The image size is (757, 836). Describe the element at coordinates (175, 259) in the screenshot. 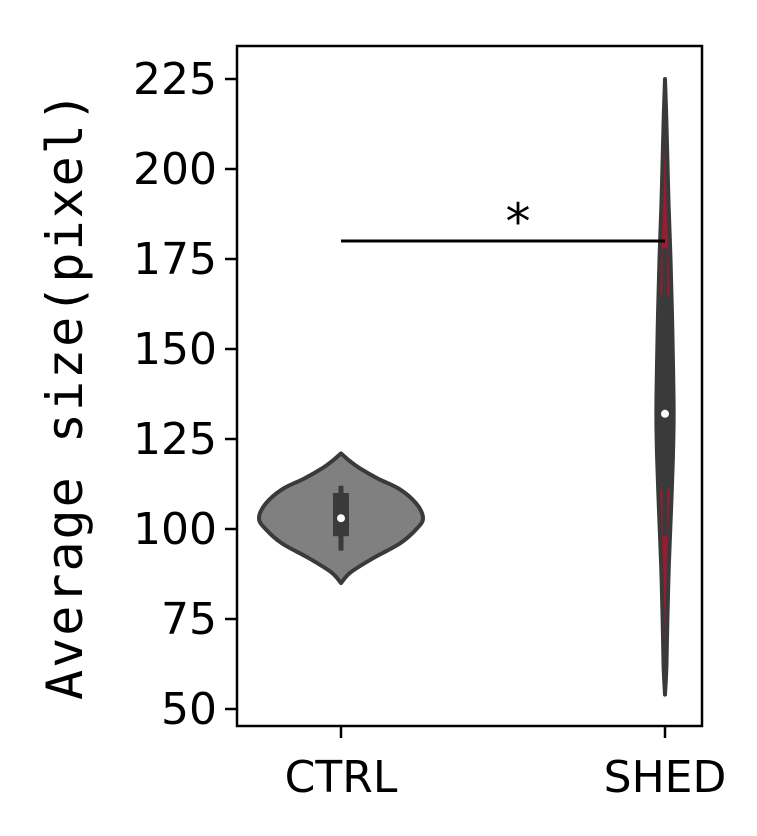

I see `y-tick-label-175: 175` at that location.